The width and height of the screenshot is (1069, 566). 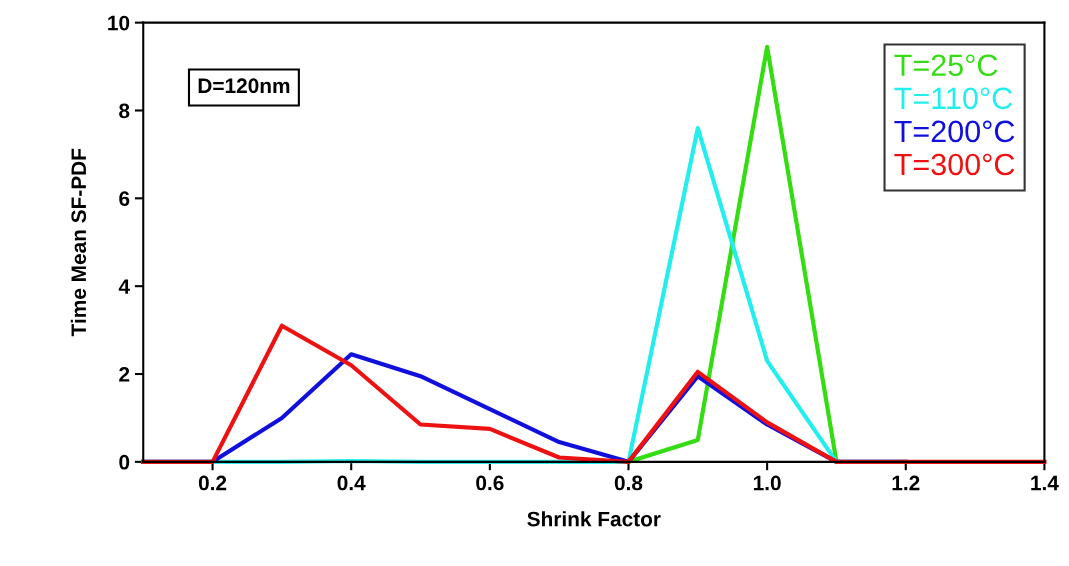 What do you see at coordinates (594, 519) in the screenshot?
I see `x-axis-title: Shrink Factor` at bounding box center [594, 519].